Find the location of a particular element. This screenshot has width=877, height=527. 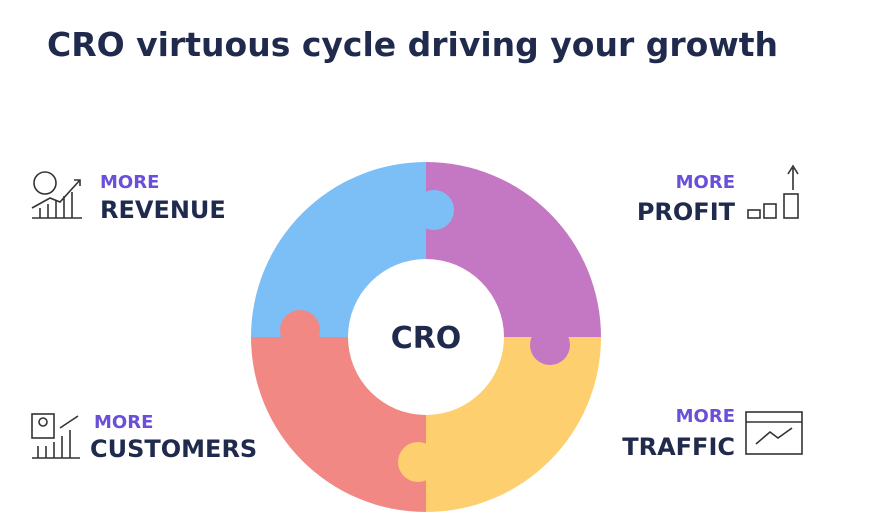

knob-salmon is located at coordinates (300, 330).